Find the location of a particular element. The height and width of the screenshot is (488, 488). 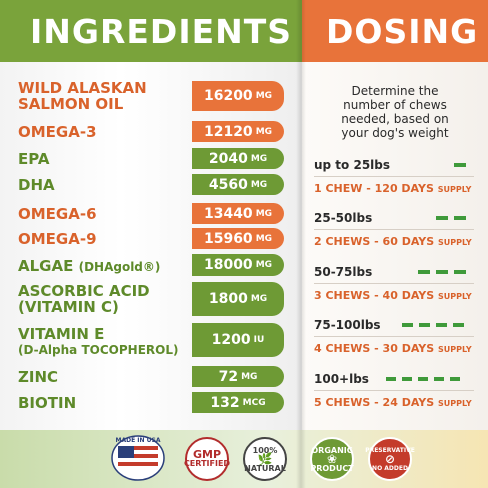

ingredient-name-dha: DHA is located at coordinates (36, 185).